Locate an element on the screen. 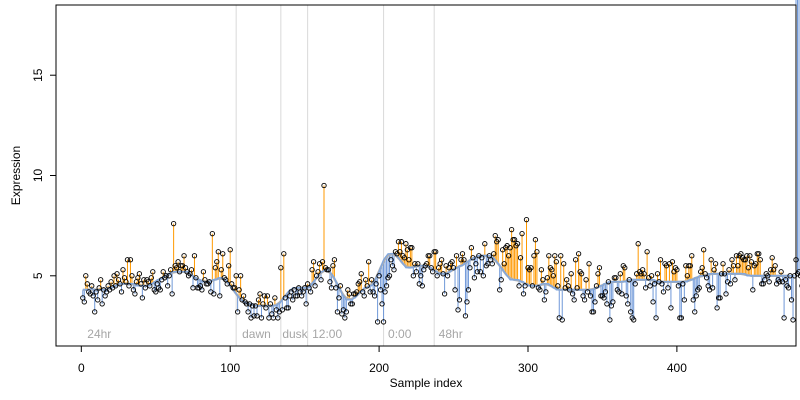  x-tick-label: 300 is located at coordinates (528, 368).